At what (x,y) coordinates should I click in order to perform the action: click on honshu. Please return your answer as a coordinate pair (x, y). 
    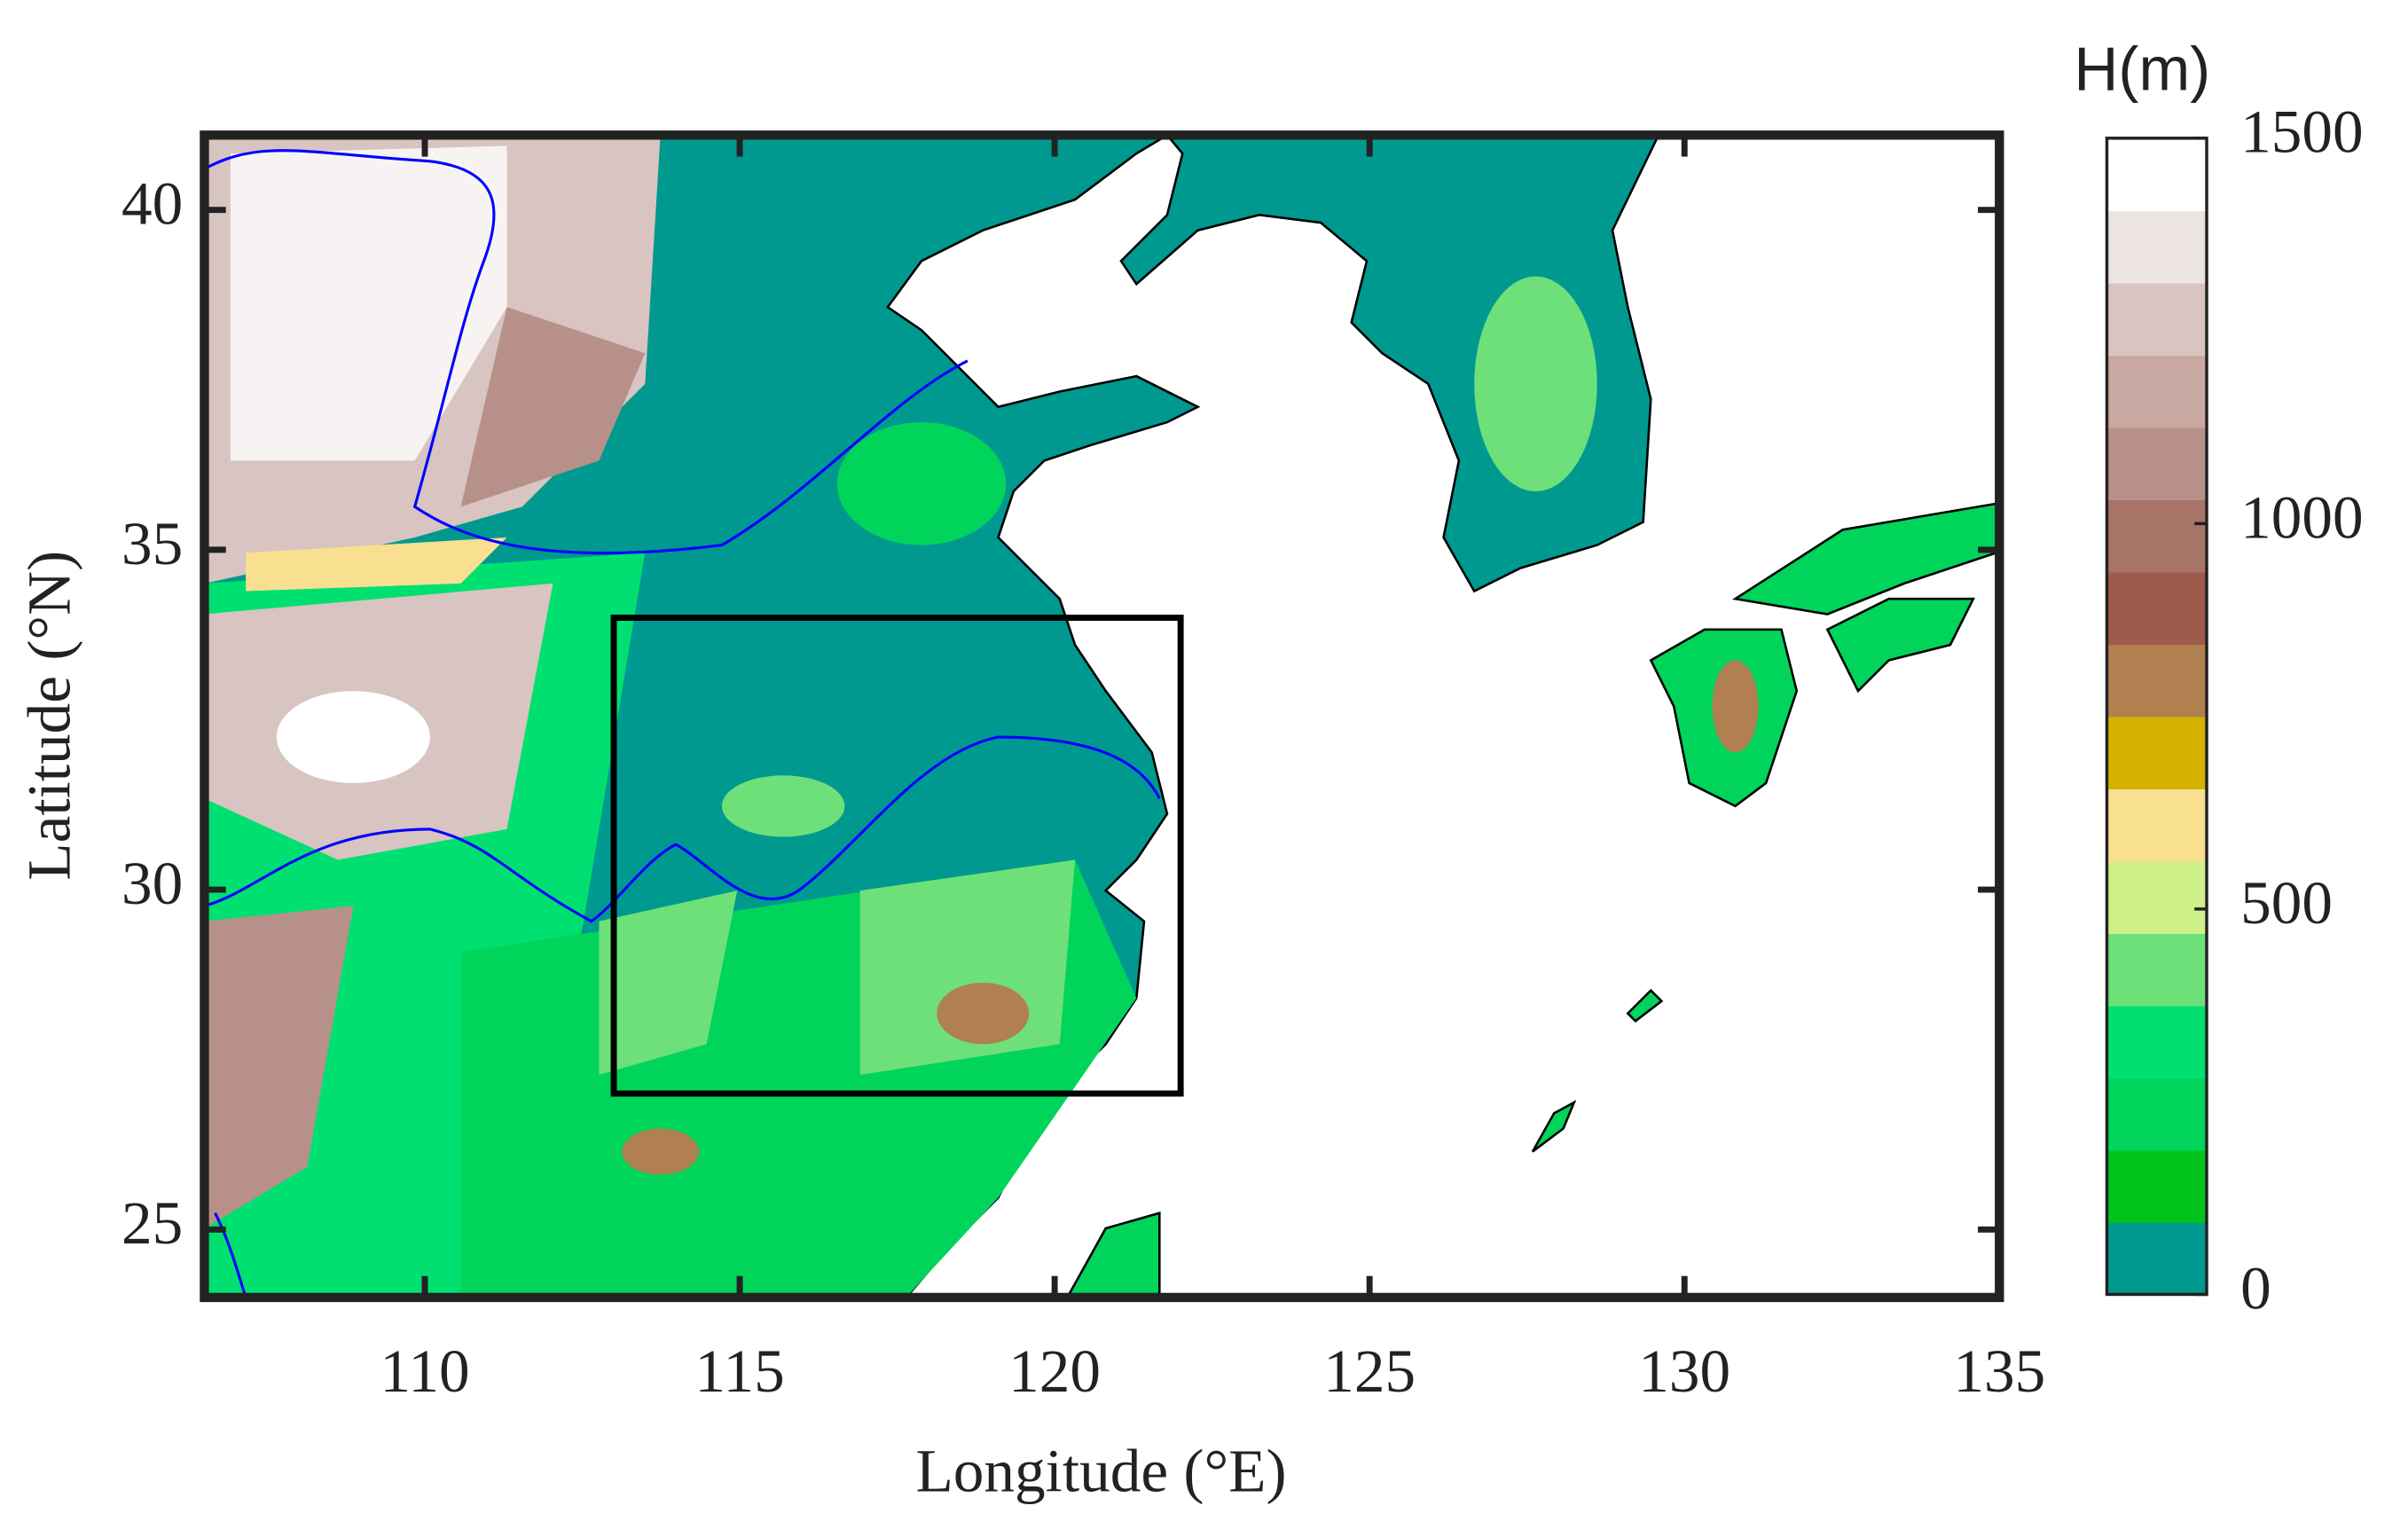
    Looking at the image, I should click on (1865, 559).